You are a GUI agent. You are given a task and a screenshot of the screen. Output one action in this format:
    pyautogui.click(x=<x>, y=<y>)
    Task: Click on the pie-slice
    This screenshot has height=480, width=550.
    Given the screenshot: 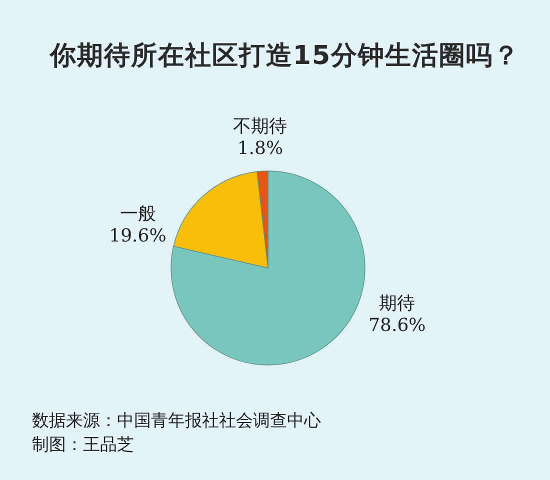 What is the action you would take?
    pyautogui.click(x=268, y=268)
    